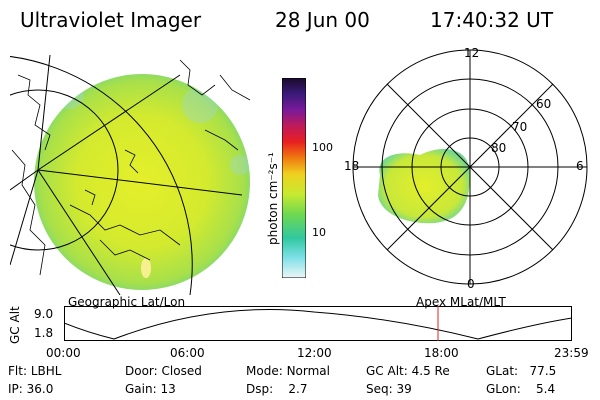 The image size is (600, 400). I want to click on mode-field: Mode: Normal, so click(288, 371).